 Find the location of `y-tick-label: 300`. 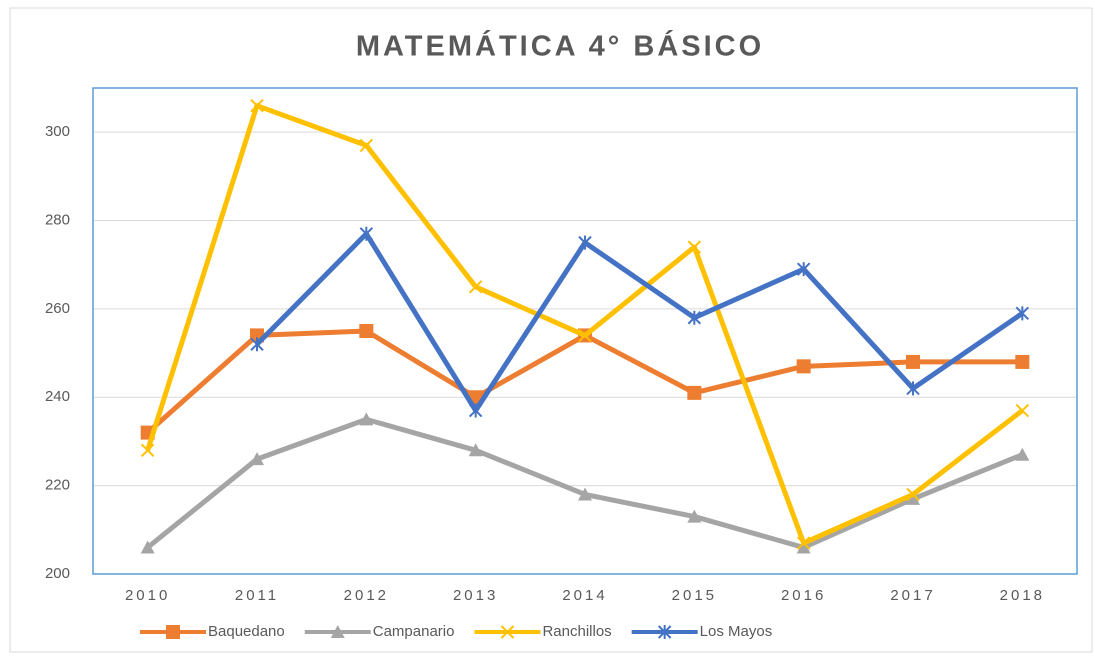

y-tick-label: 300 is located at coordinates (57, 131).